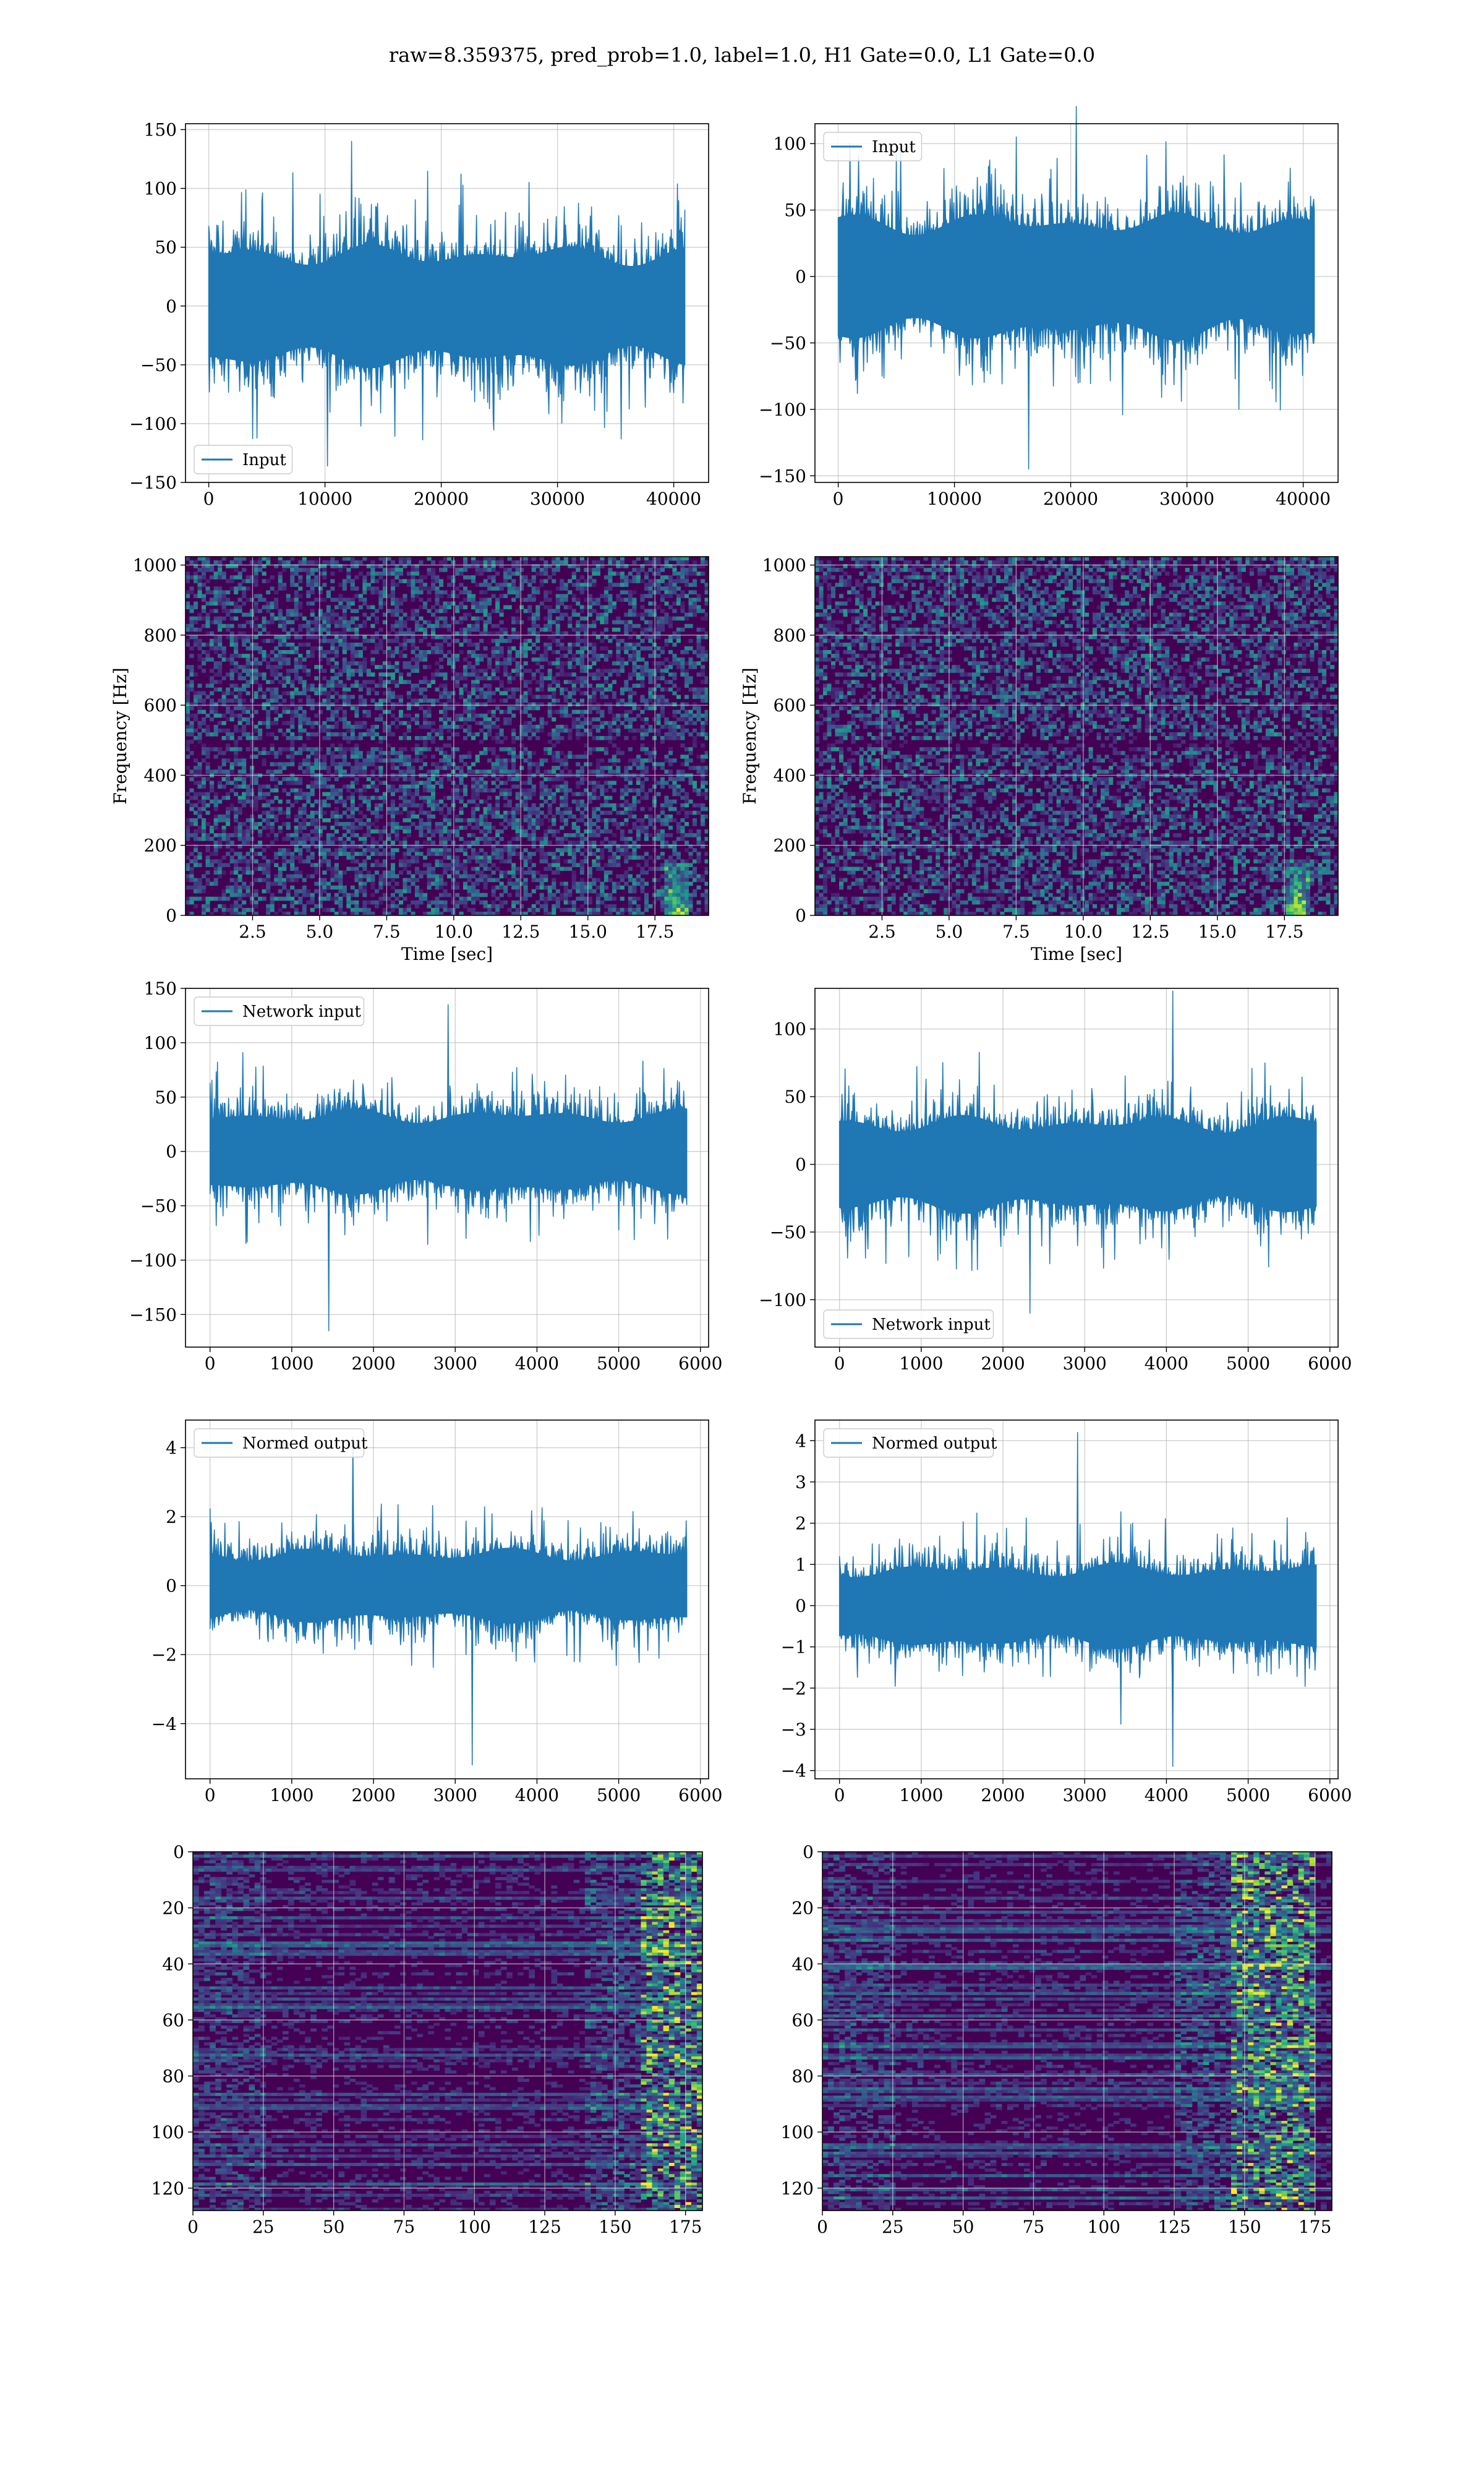  I want to click on spectrogram-l1-axes-frame, so click(1076, 736).